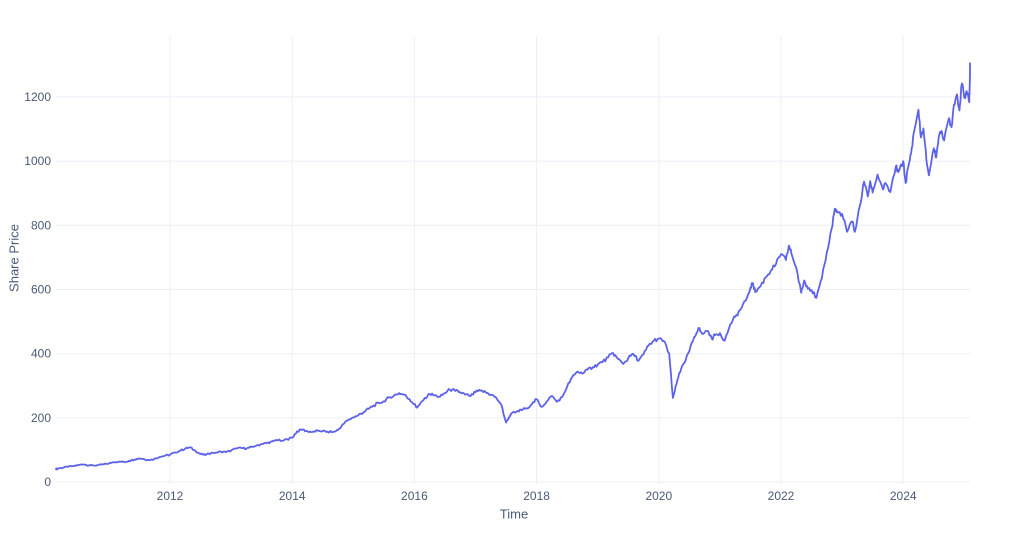 The width and height of the screenshot is (1024, 546). Describe the element at coordinates (292, 496) in the screenshot. I see `x-tick-label: 2014` at that location.